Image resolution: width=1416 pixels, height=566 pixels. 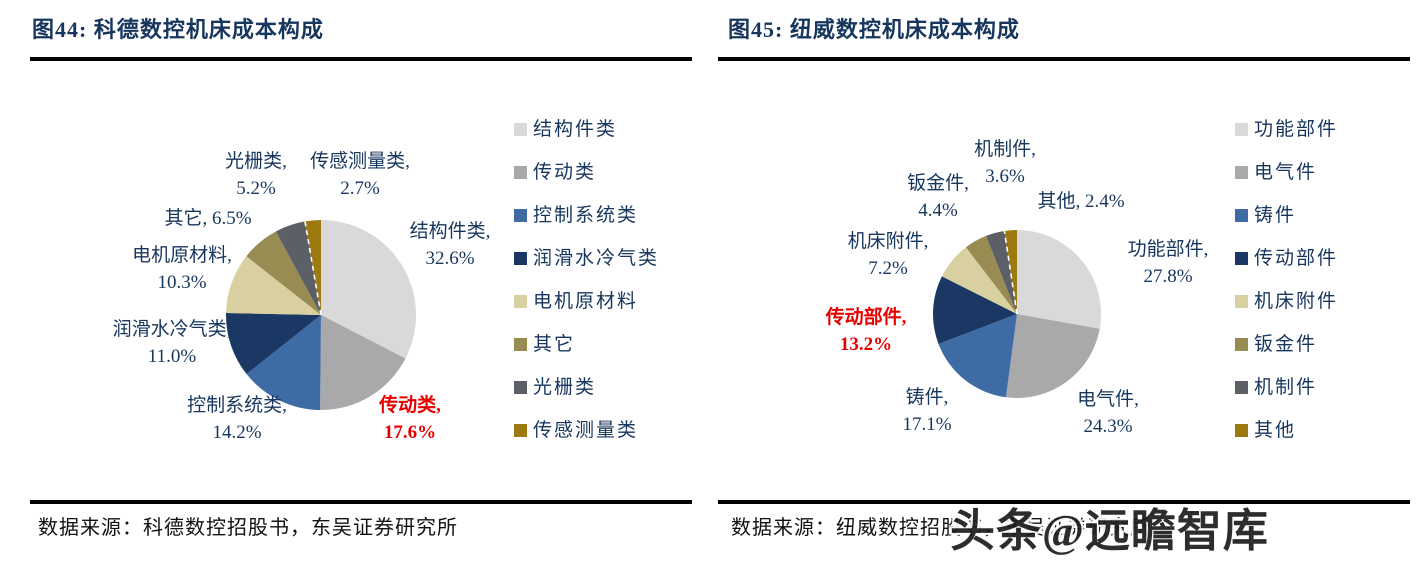 I want to click on pie-callout: 光栅类, 5.2%, so click(x=256, y=175).